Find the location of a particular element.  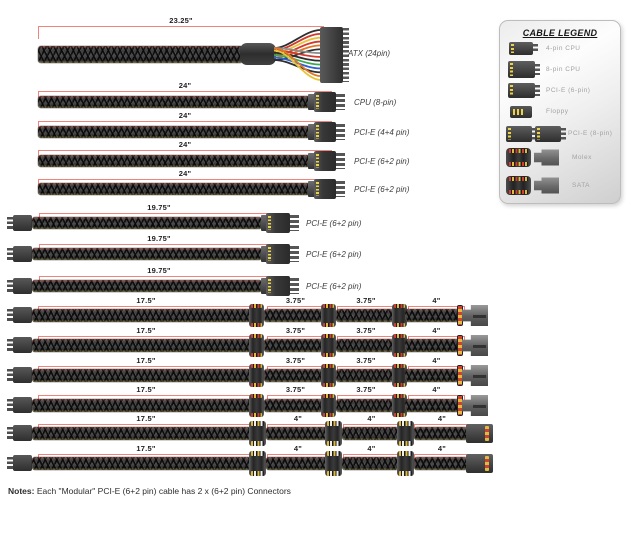

legend-item-label: 4-pin CPU is located at coordinates (563, 48).